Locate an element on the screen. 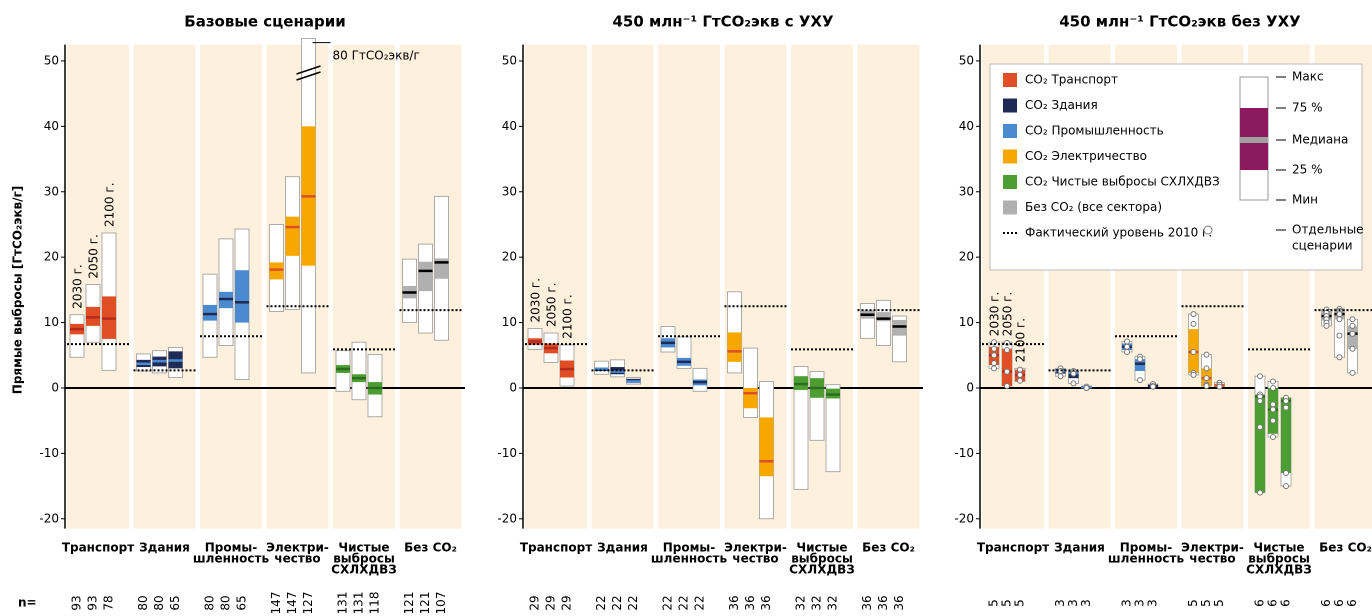 Image resolution: width=1372 pixels, height=616 pixels. panel-title: 450 млн⁻¹ ГтCO₂экв с УХУ is located at coordinates (722, 22).